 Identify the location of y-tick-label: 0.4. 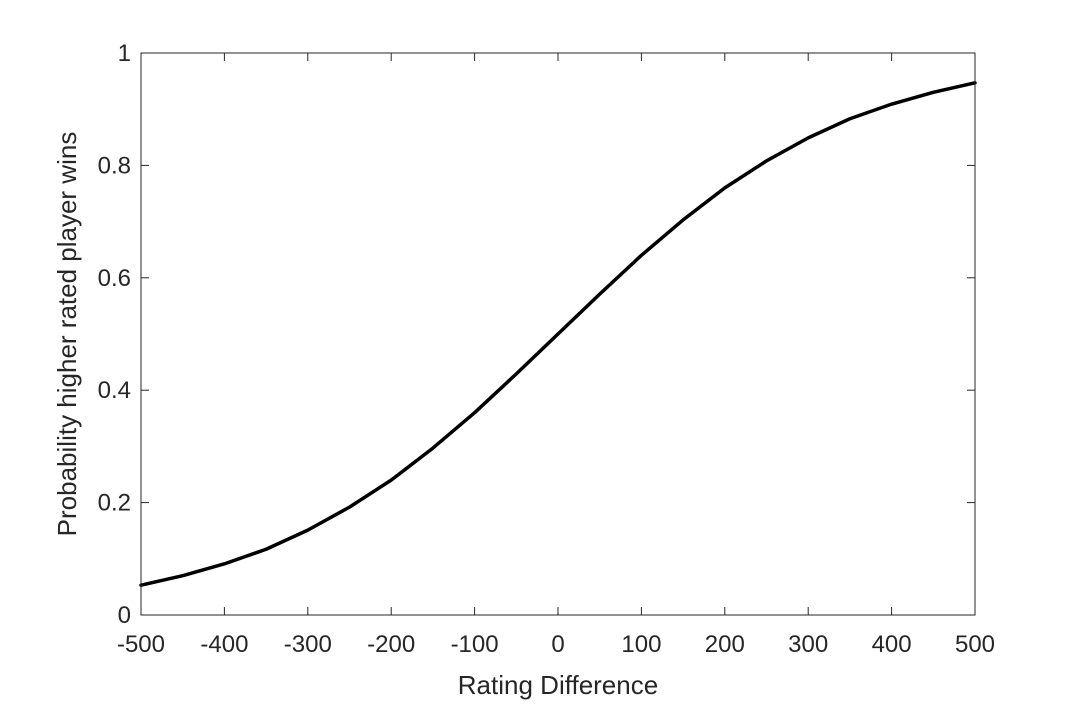
(114, 390).